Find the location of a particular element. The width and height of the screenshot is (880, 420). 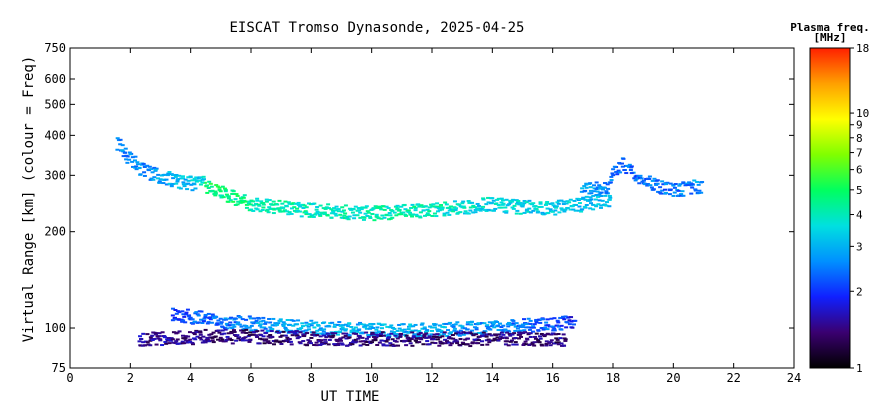

colorbar-tick-label: 6 is located at coordinates (859, 170).